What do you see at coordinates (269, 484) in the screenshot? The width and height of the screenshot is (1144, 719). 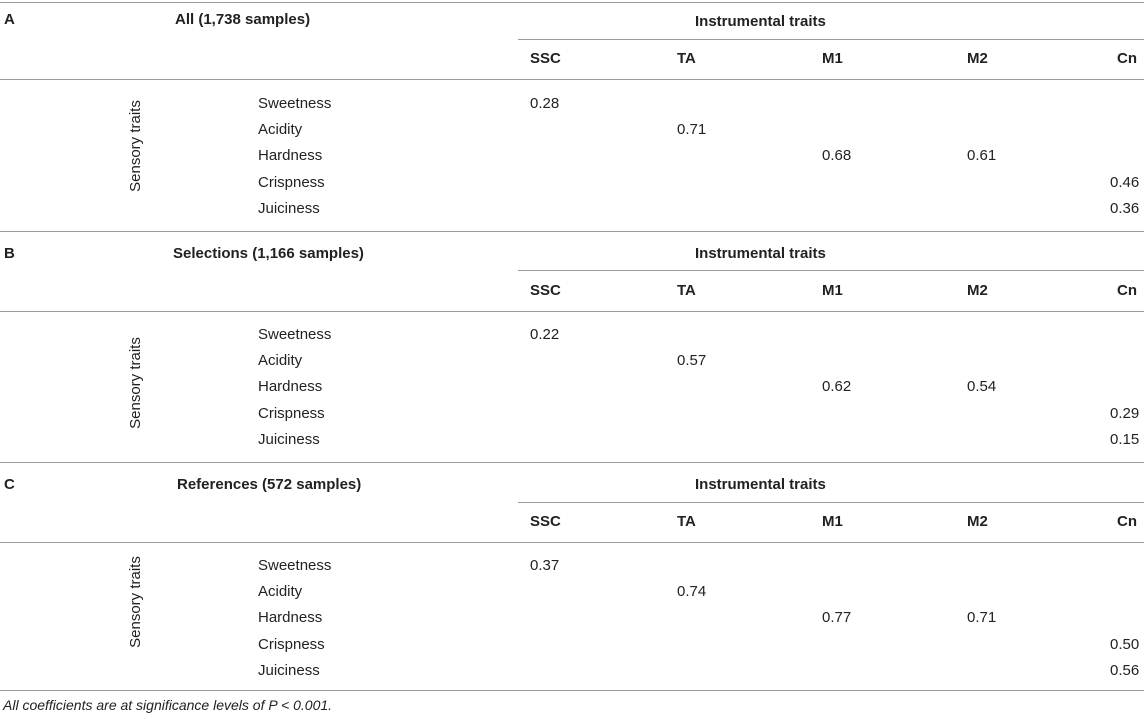 I see `section-title: References (572 samples)` at bounding box center [269, 484].